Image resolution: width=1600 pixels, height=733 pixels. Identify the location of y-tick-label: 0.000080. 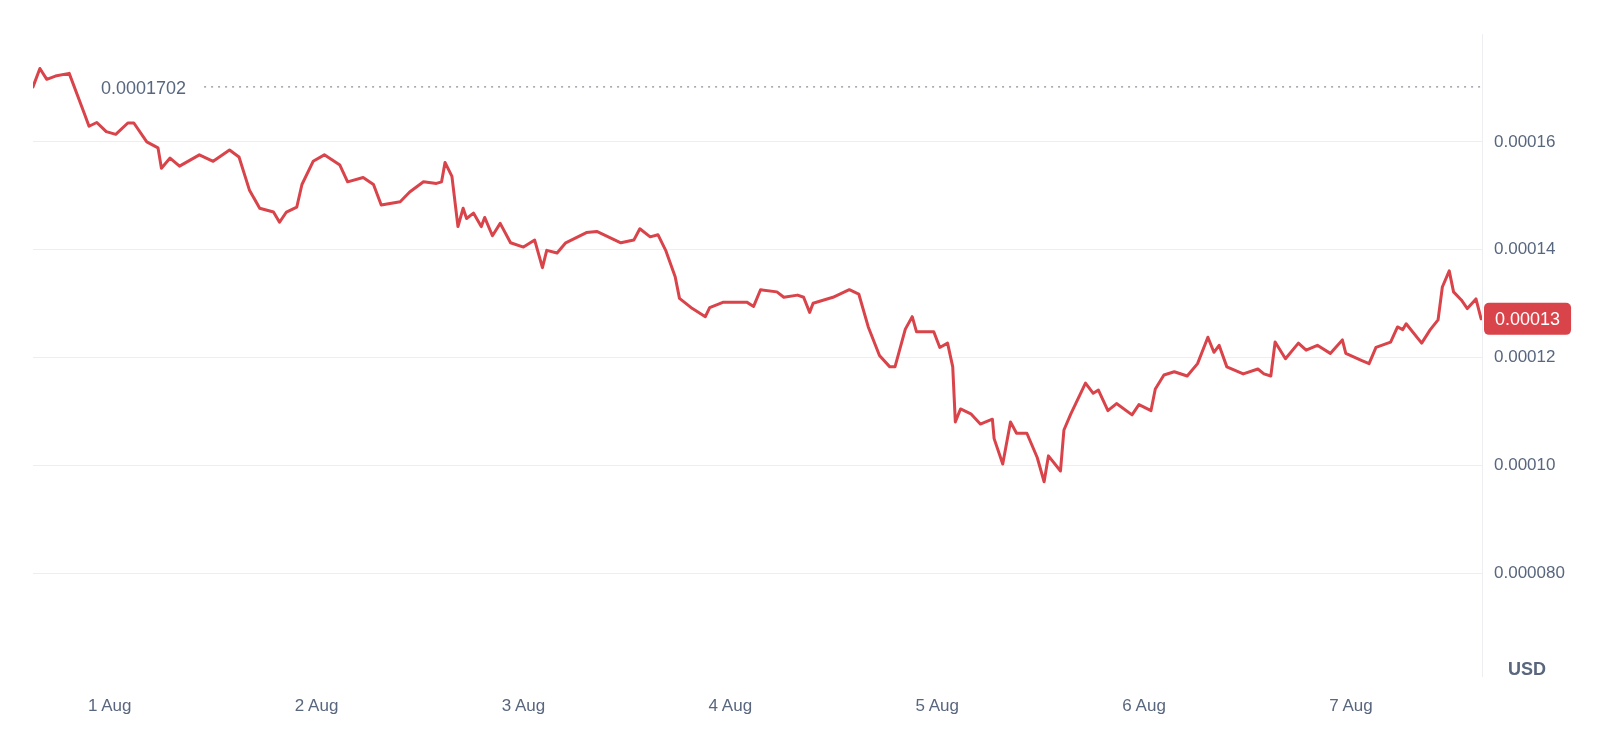
(1529, 573).